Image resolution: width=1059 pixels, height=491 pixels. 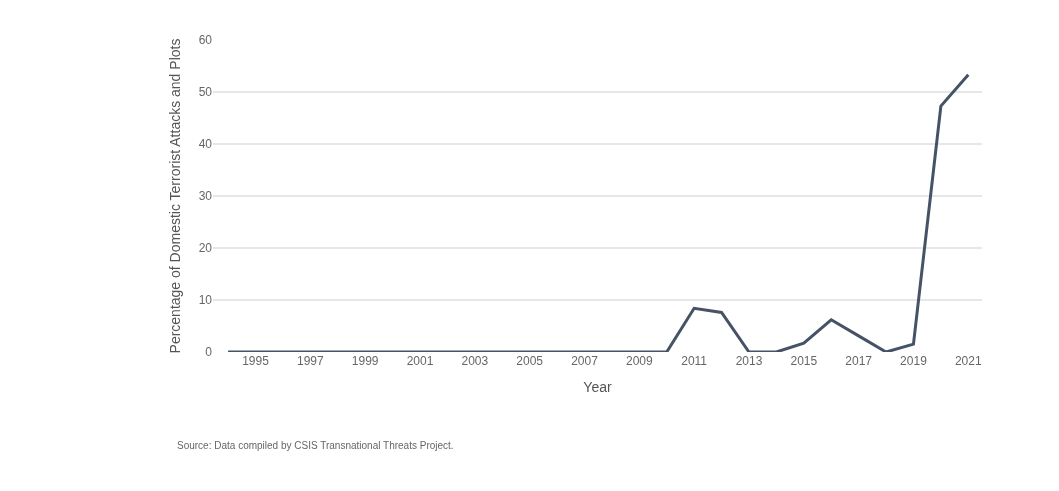 What do you see at coordinates (968, 361) in the screenshot?
I see `x-tick-label: 2021` at bounding box center [968, 361].